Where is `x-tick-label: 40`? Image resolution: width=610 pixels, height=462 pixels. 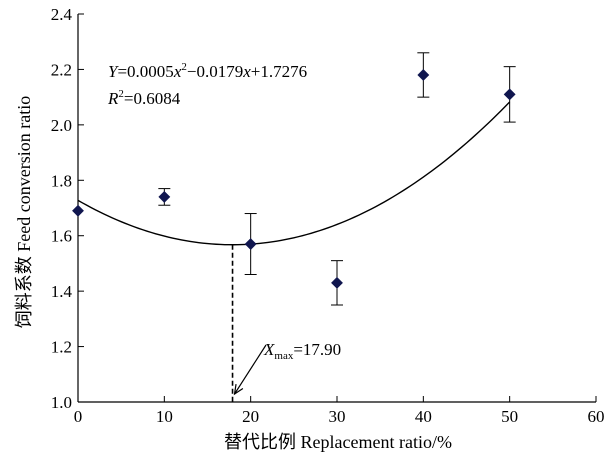 x-tick-label: 40 is located at coordinates (423, 416).